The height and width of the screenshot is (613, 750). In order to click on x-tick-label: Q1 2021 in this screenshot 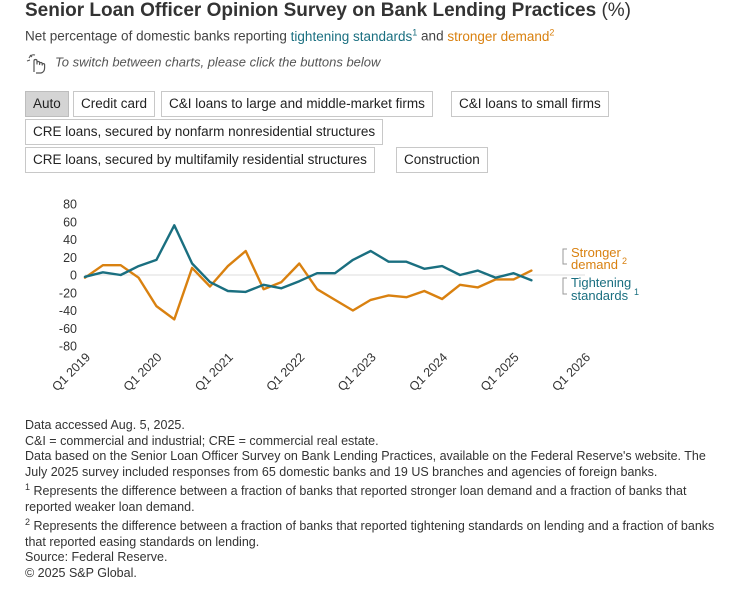, I will do `click(214, 372)`.